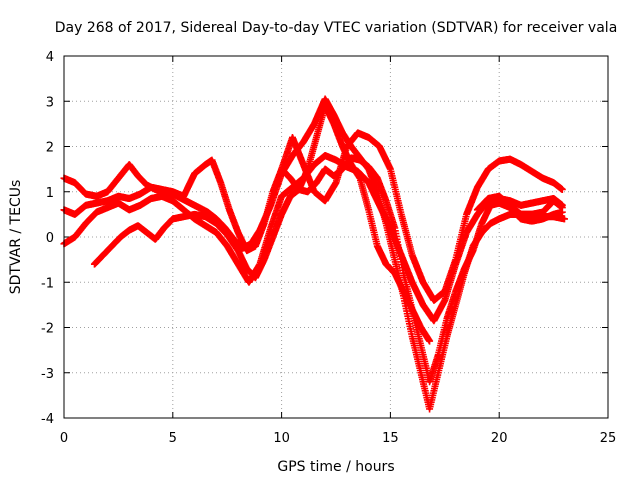 The width and height of the screenshot is (640, 480). Describe the element at coordinates (47, 374) in the screenshot. I see `y-tick-label: -3` at that location.